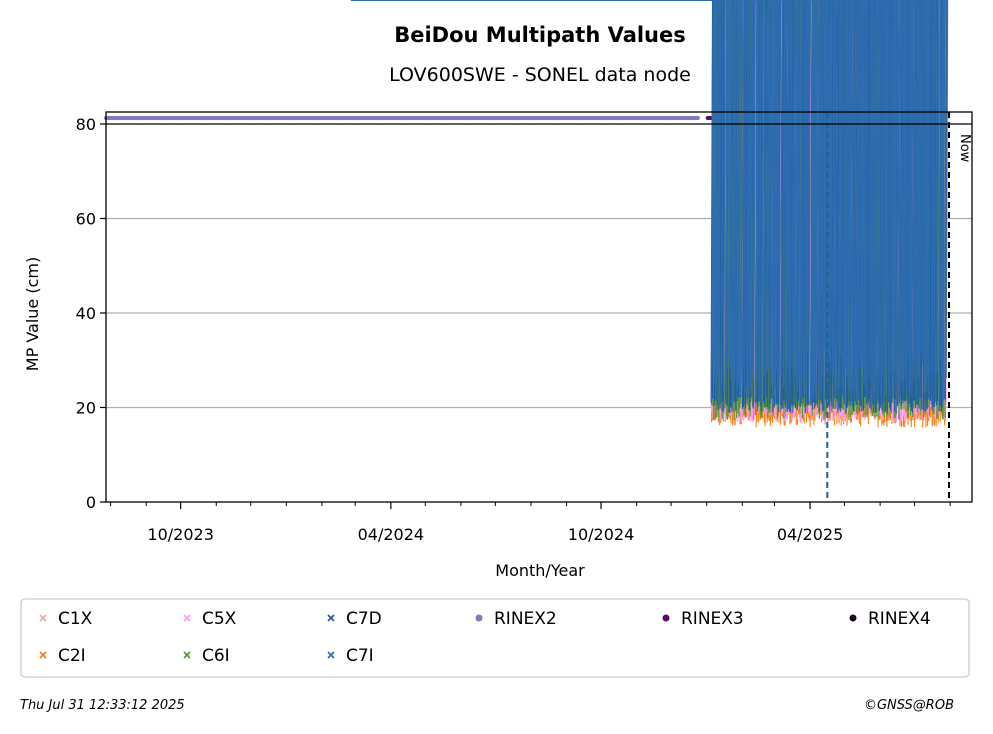 Image resolution: width=993 pixels, height=734 pixels. I want to click on y-tick-label: 60, so click(86, 219).